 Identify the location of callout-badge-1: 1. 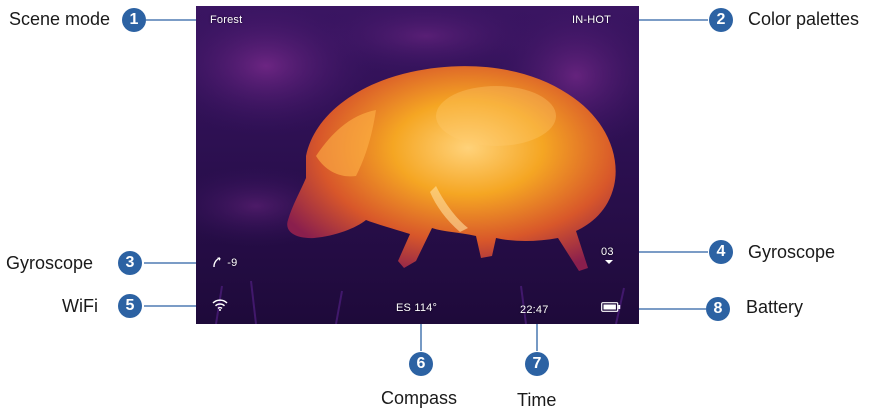
(134, 20).